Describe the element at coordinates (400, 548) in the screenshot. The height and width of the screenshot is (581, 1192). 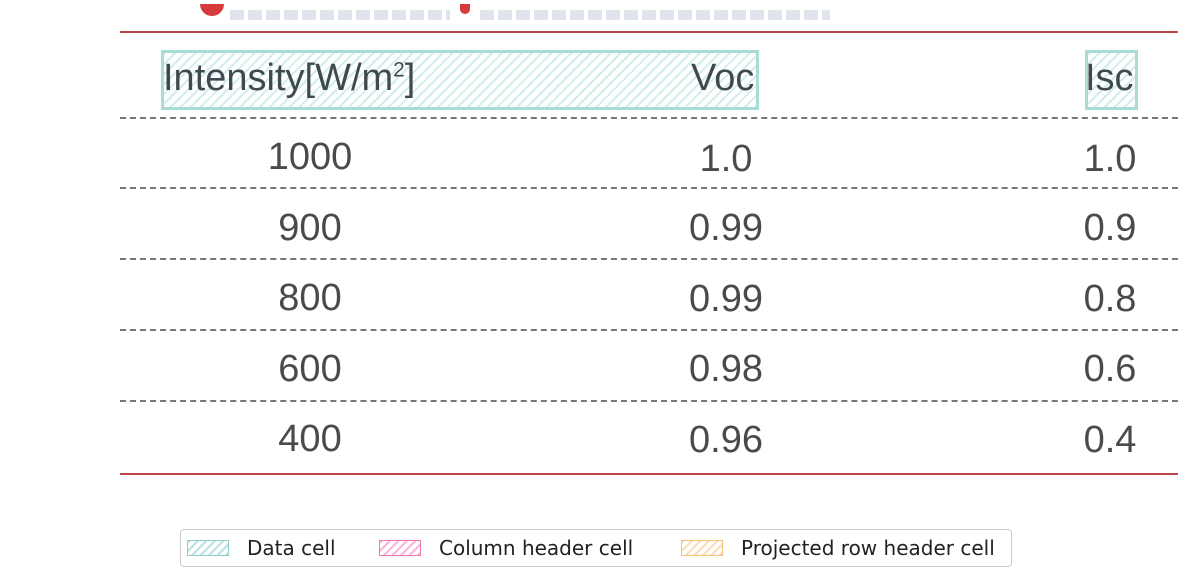
I see `column-header-cell-swatch` at that location.